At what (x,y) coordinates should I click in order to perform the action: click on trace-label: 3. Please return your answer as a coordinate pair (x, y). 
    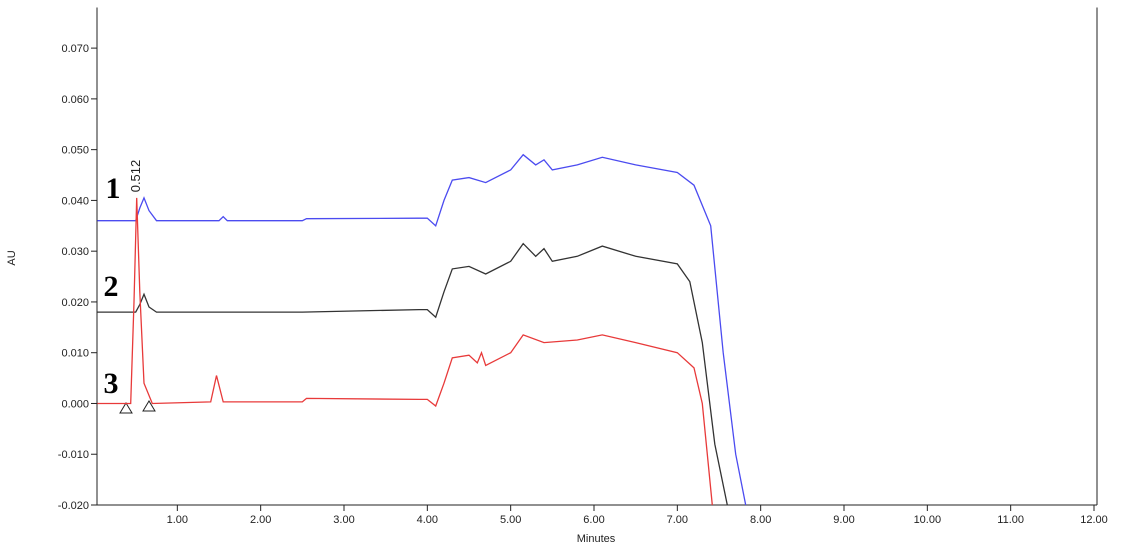
    Looking at the image, I should click on (111, 383).